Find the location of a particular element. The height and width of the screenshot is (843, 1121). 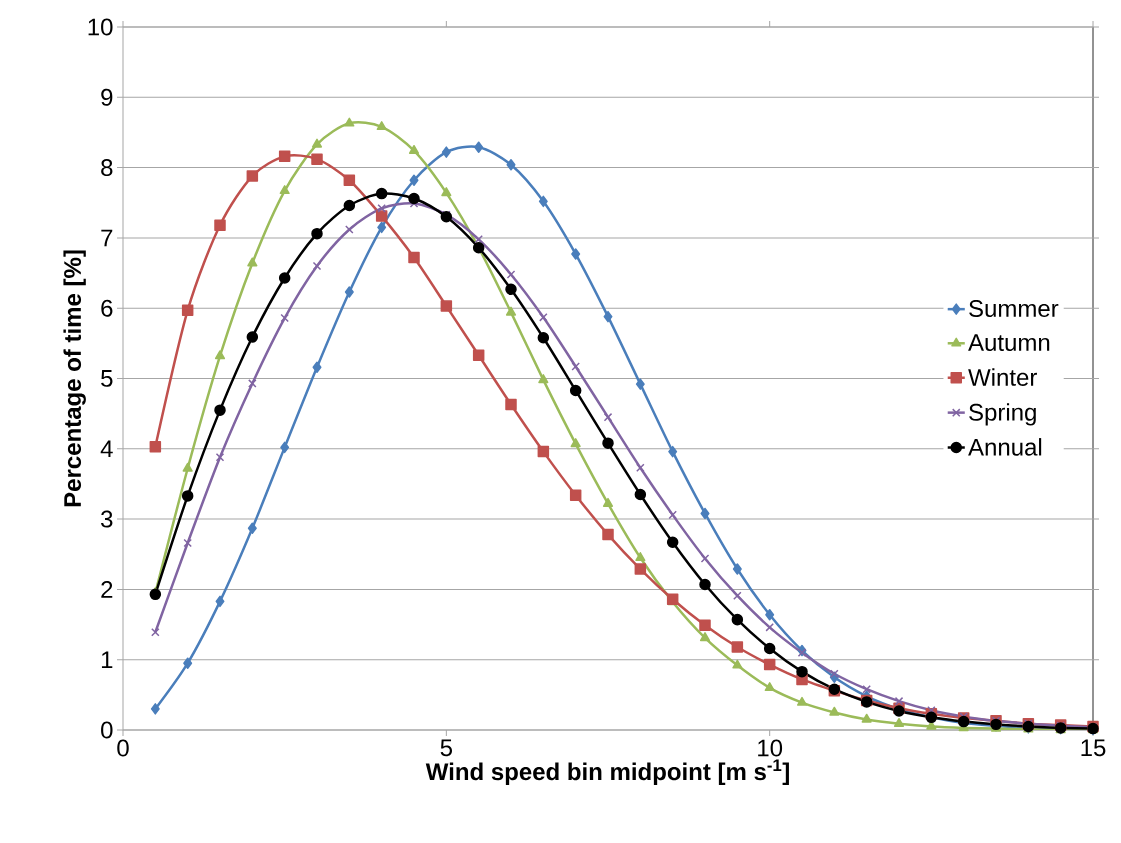

legend-label: Winter is located at coordinates (1002, 377).